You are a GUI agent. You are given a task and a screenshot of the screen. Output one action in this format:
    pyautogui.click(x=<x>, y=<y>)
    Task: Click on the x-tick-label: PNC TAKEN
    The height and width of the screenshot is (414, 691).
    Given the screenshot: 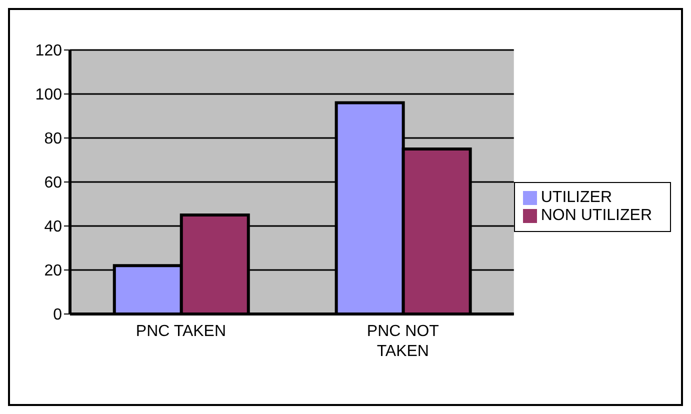 What is the action you would take?
    pyautogui.click(x=181, y=331)
    